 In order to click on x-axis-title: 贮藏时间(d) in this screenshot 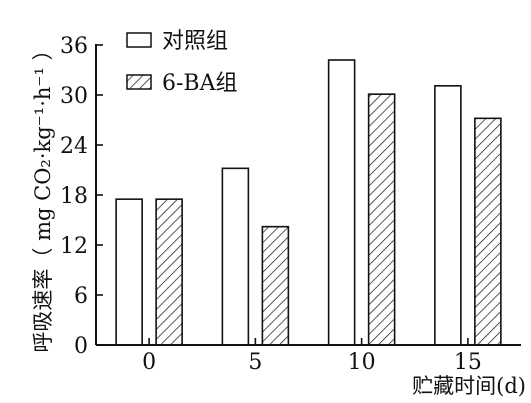, I will do `click(469, 386)`.